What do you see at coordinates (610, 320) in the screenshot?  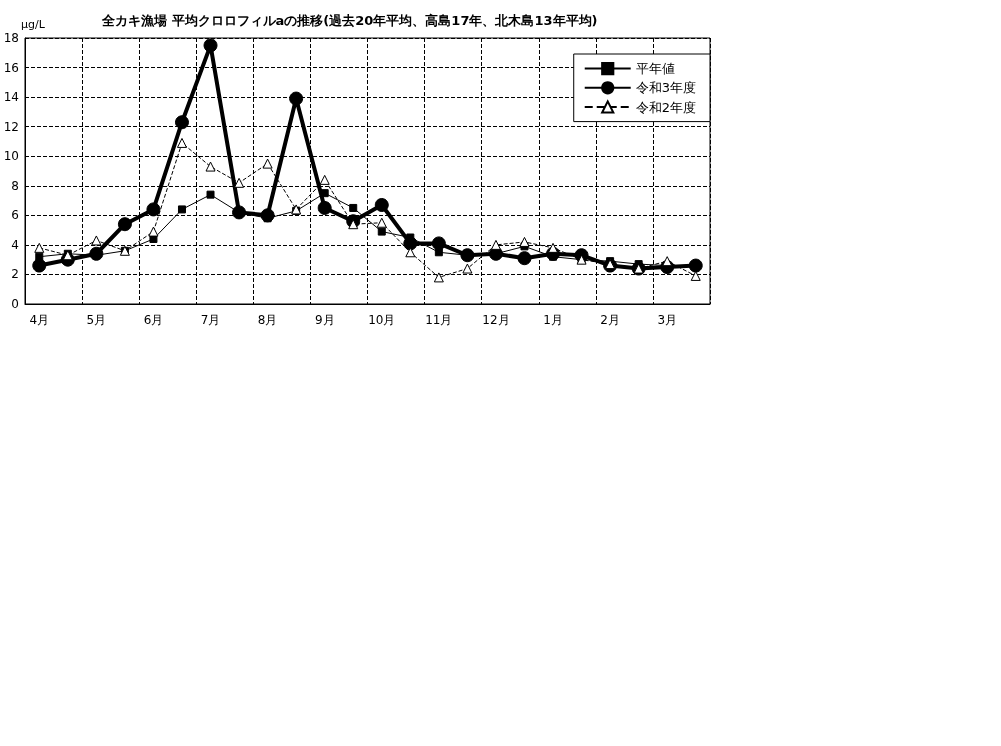 I see `x-tick-label: 2月` at bounding box center [610, 320].